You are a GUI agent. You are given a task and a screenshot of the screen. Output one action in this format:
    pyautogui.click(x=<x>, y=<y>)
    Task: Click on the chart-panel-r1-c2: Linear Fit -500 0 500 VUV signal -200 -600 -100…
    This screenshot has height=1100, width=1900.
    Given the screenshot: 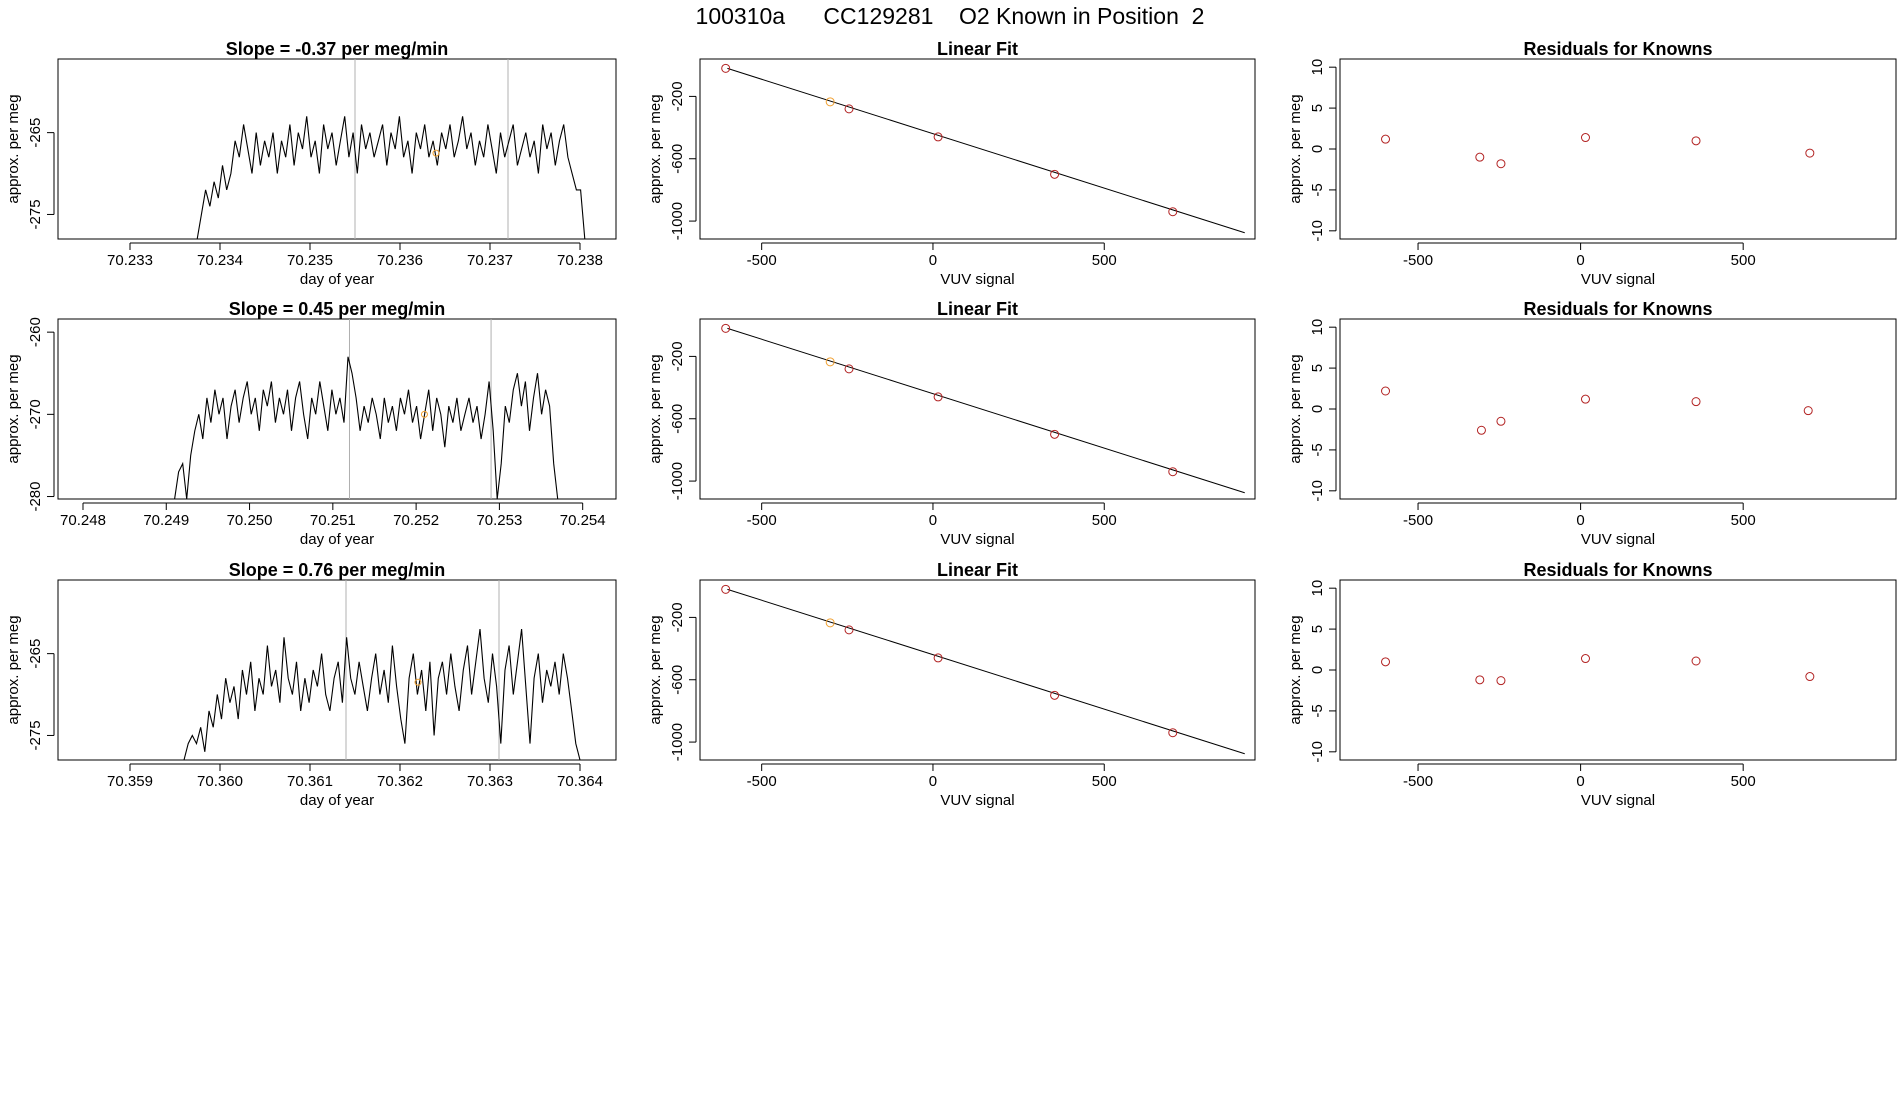 What is the action you would take?
    pyautogui.click(x=951, y=163)
    